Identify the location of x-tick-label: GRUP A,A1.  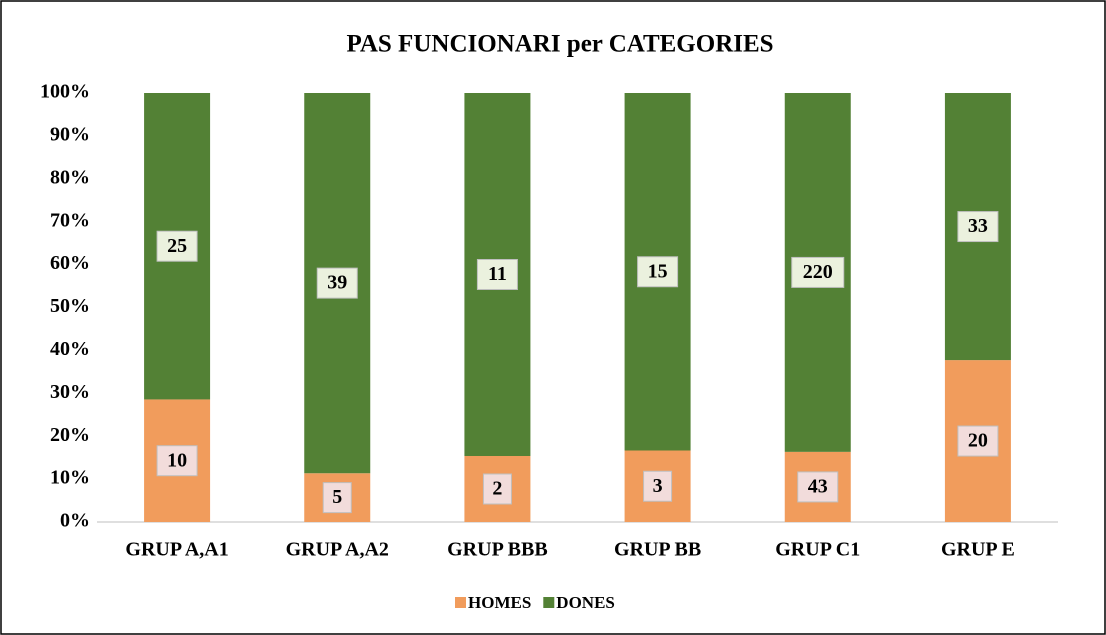
(176, 550).